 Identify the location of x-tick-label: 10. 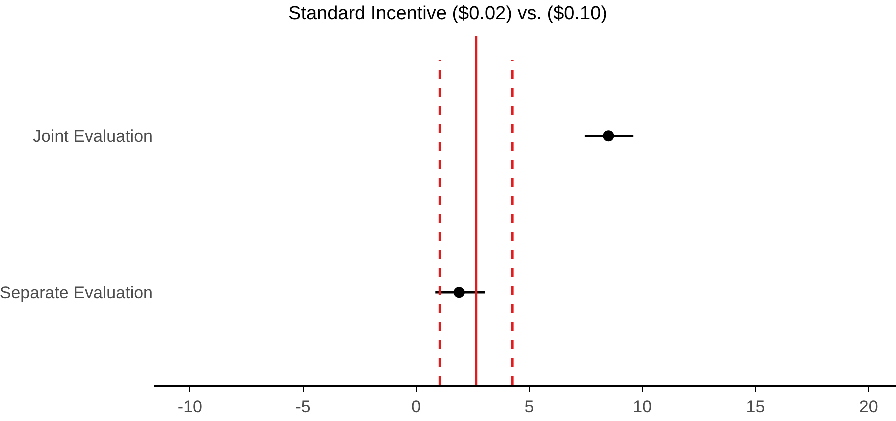
(642, 406).